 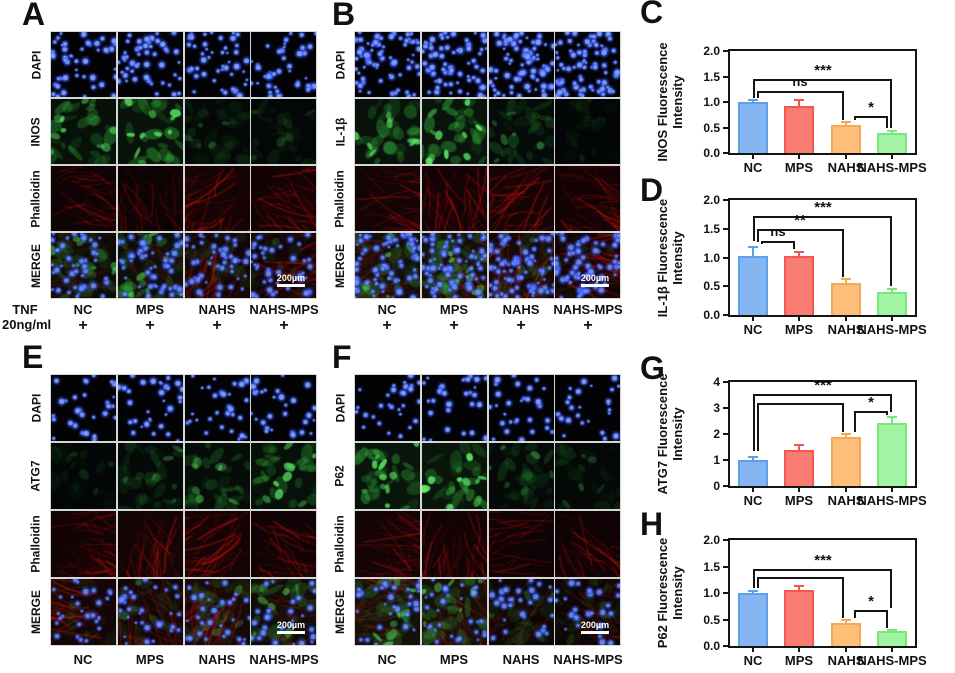 I want to click on y-tick-label: 0.5, so click(x=711, y=286).